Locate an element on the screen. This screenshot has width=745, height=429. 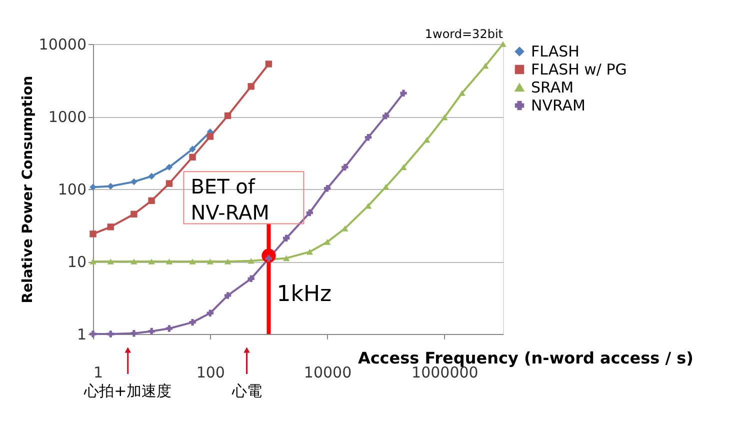
y-axis-title: Relative Power Consumption is located at coordinates (28, 190).